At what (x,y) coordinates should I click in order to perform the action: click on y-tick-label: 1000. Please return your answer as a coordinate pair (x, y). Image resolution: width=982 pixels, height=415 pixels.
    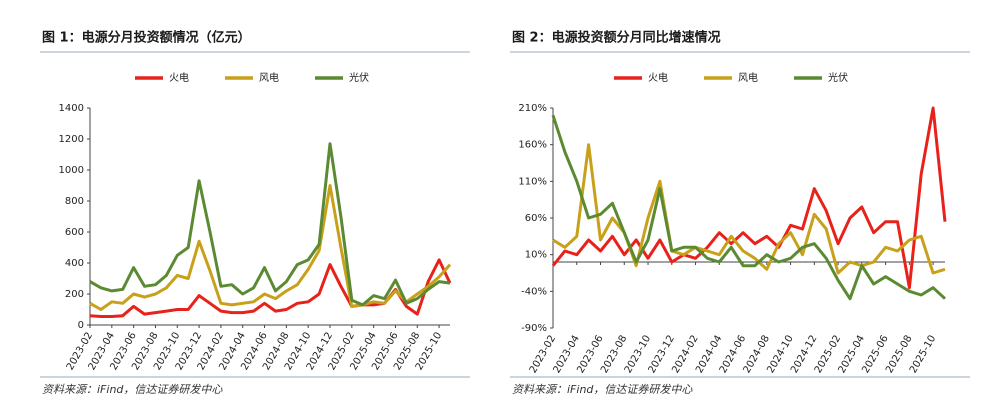
    Looking at the image, I should click on (71, 170).